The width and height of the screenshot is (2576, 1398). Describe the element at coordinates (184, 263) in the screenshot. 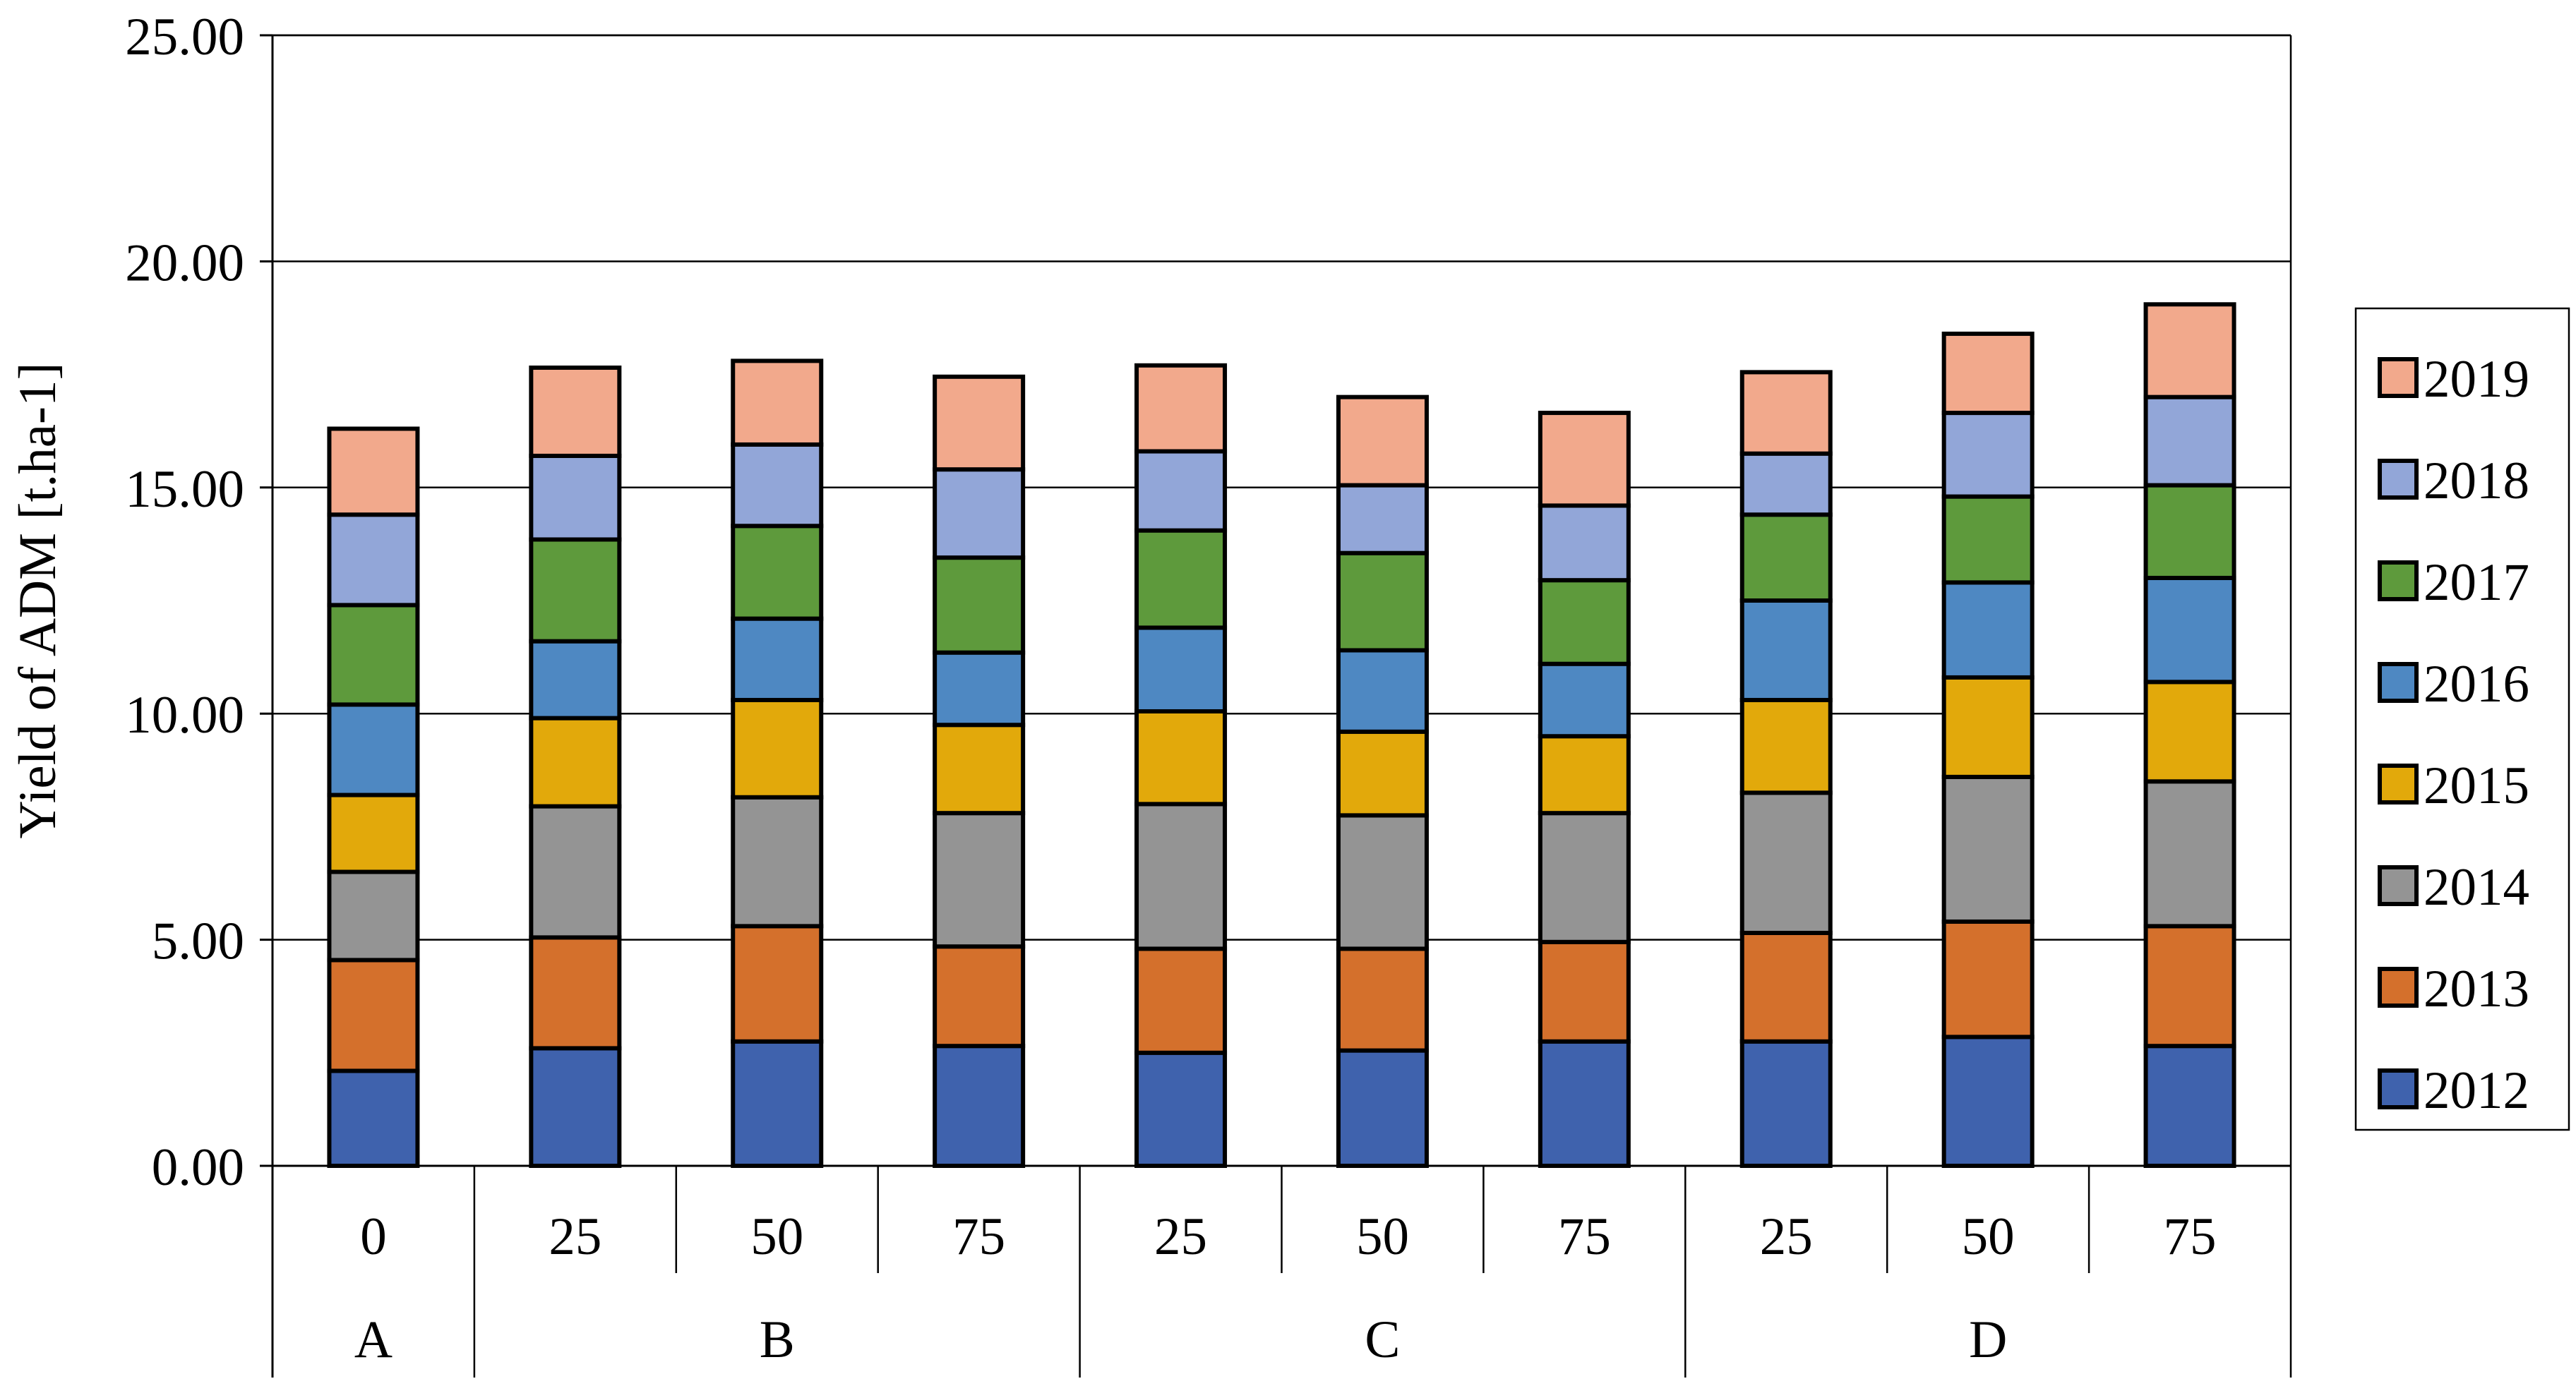

I see `y-tick-label: 20.00` at that location.